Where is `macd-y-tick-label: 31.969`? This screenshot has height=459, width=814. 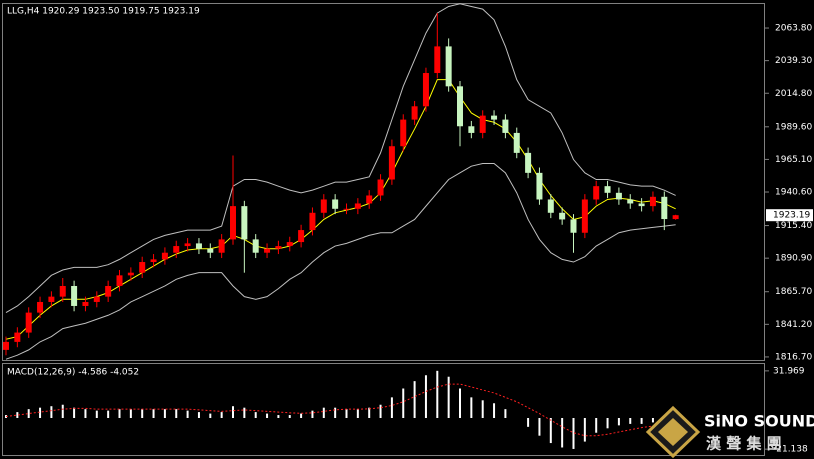 macd-y-tick-label: 31.969 is located at coordinates (789, 371).